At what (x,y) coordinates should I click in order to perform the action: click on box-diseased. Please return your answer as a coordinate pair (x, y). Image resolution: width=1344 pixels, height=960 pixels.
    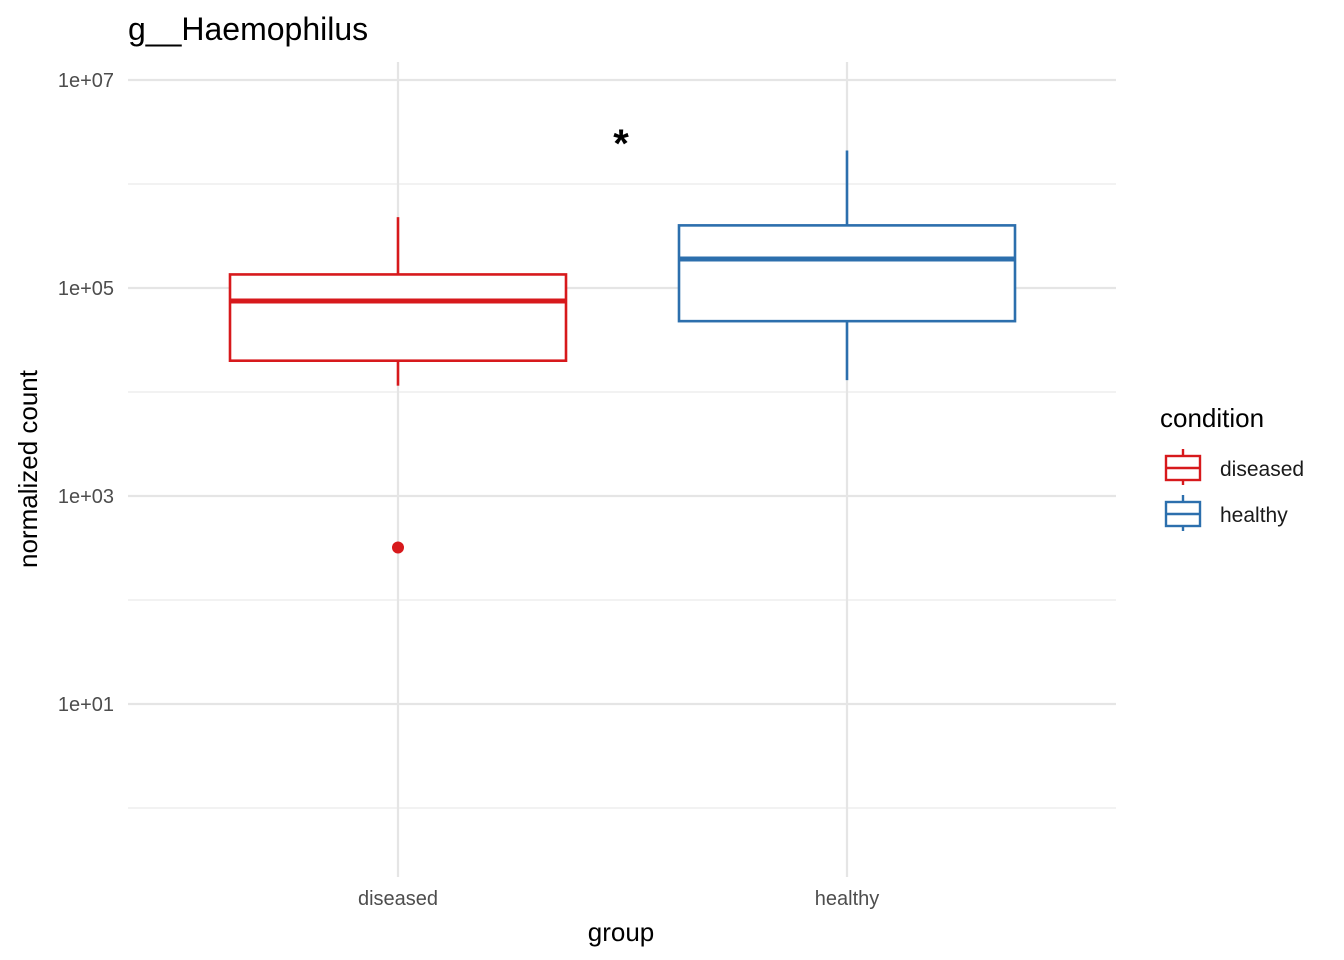
    Looking at the image, I should click on (398, 385).